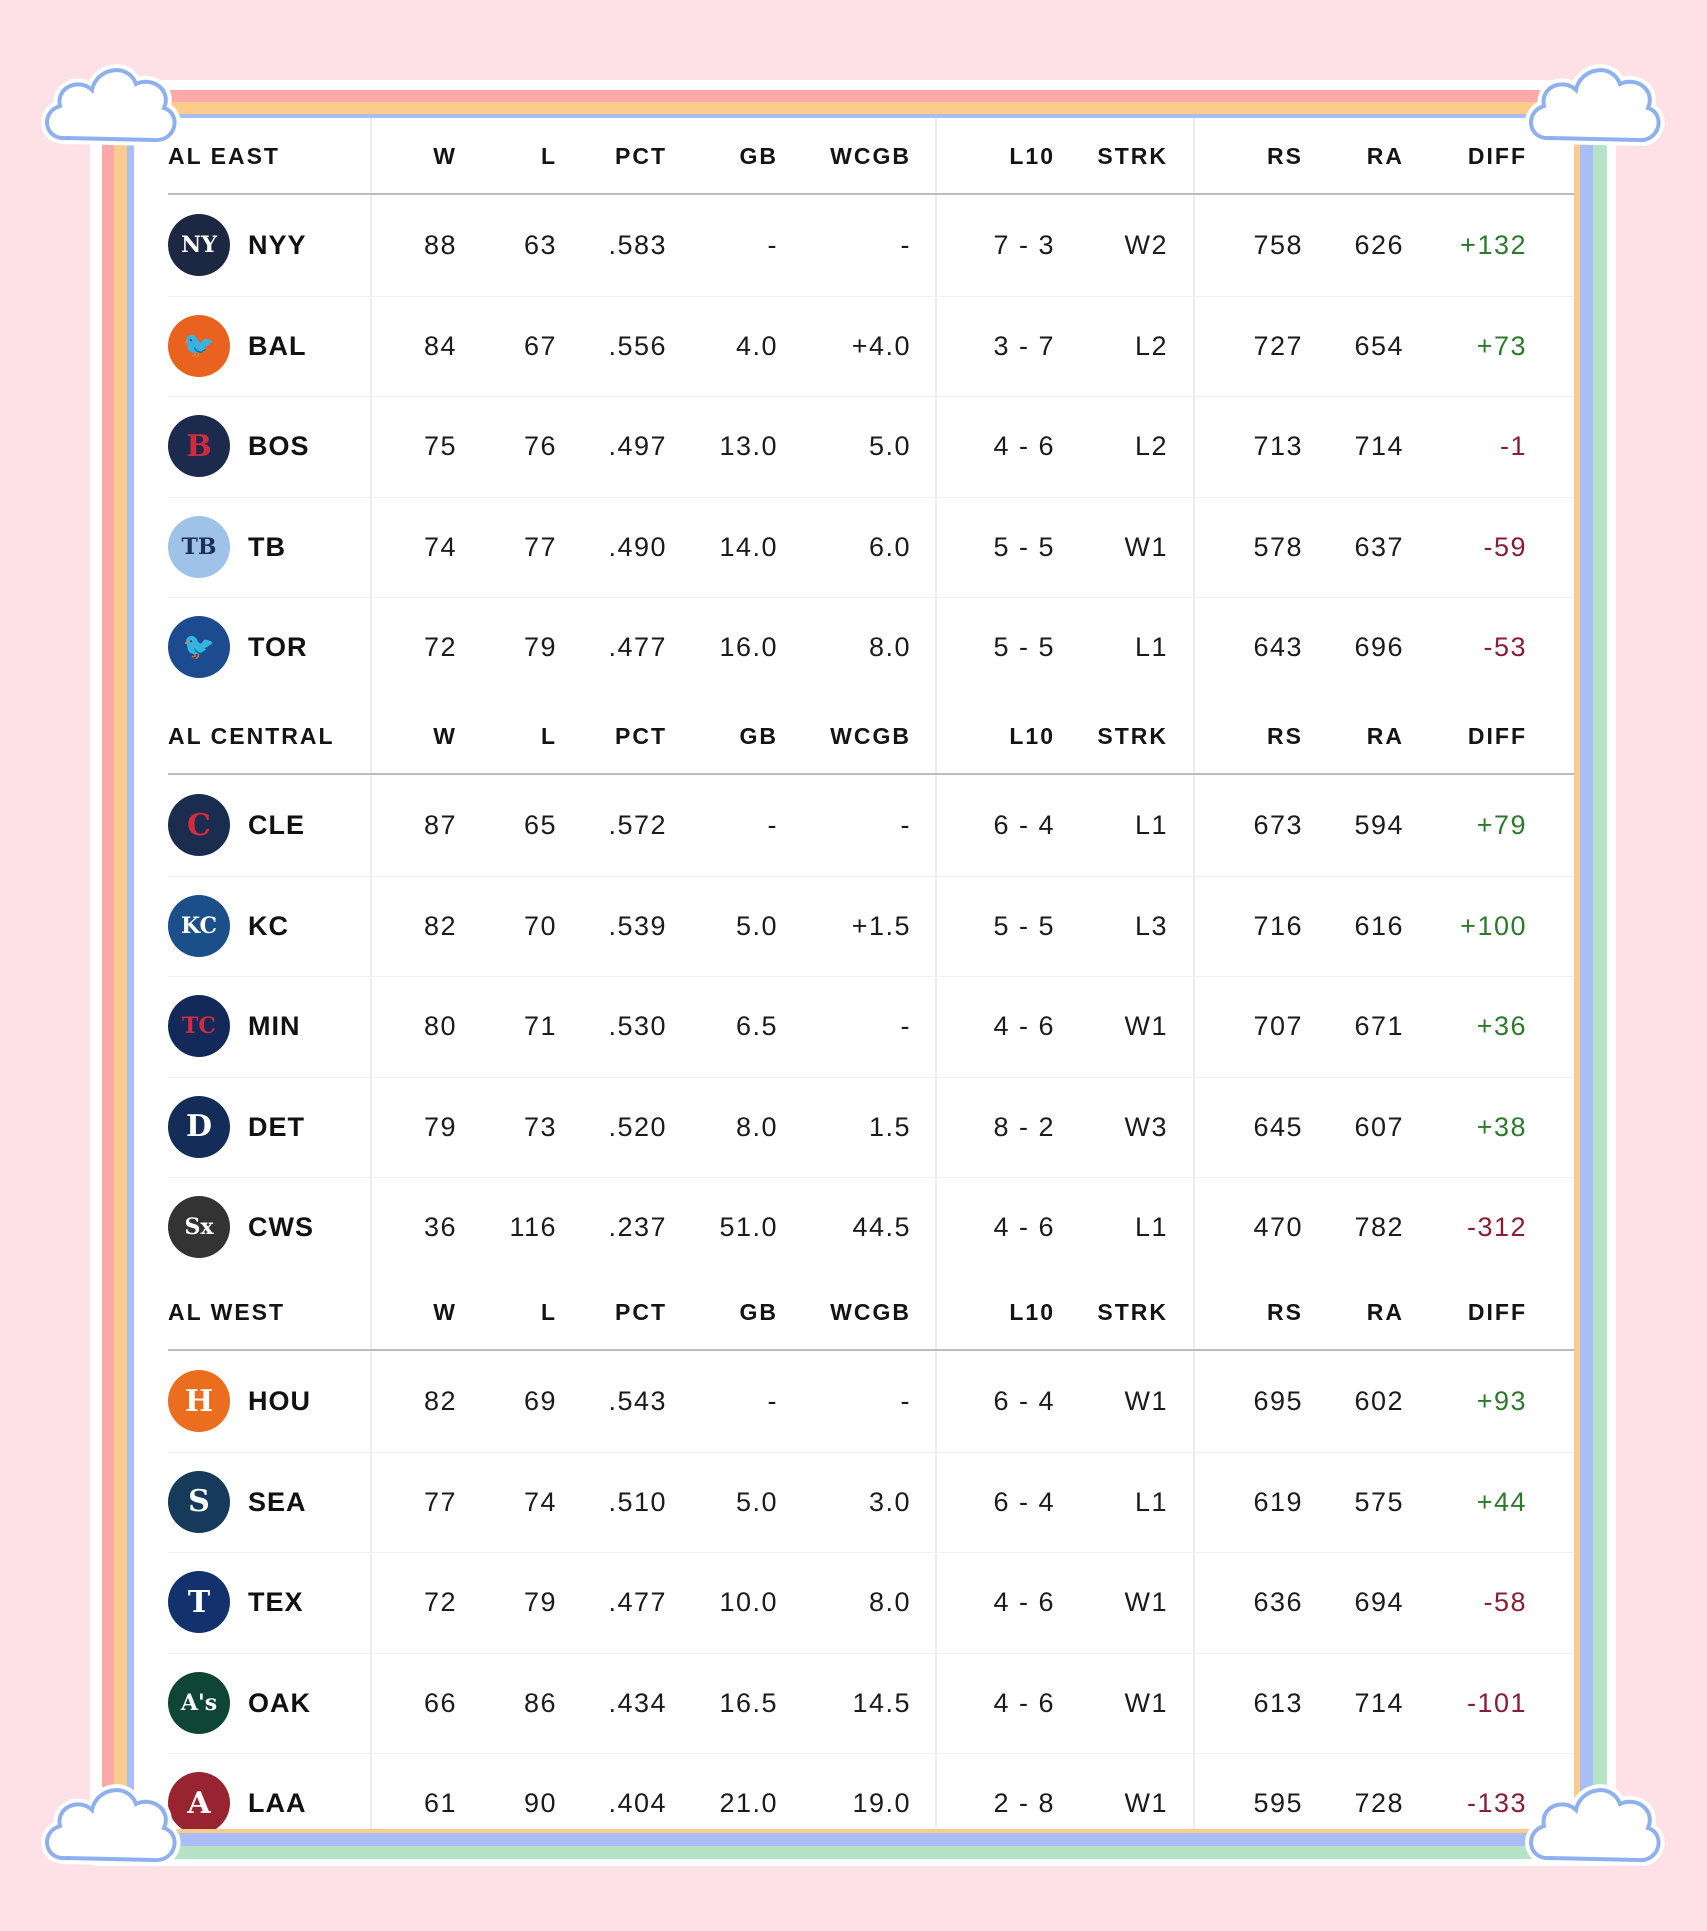 Image resolution: width=1707 pixels, height=1931 pixels. I want to click on cell-pct: .477, so click(637, 647).